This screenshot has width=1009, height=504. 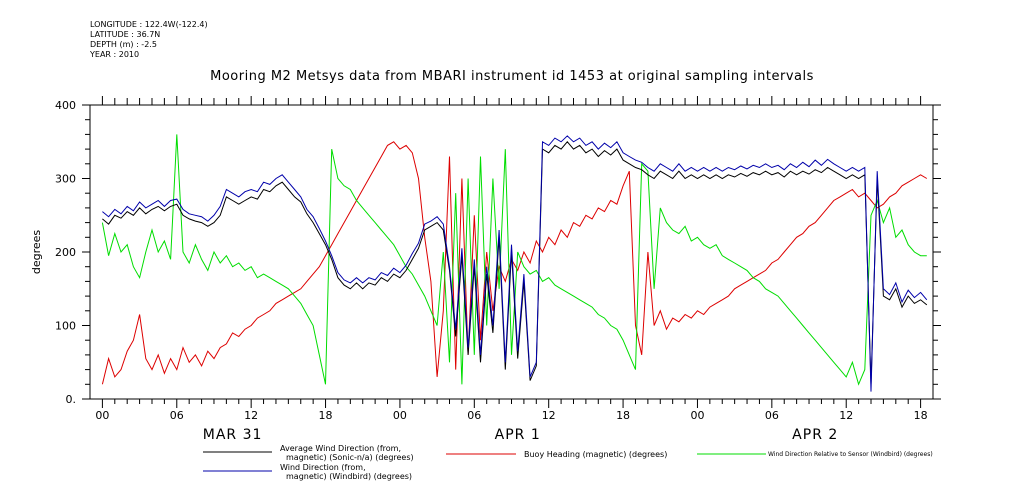 I want to click on longitude-label: LONGITUDE : 122.4W(-122.4), so click(x=149, y=24).